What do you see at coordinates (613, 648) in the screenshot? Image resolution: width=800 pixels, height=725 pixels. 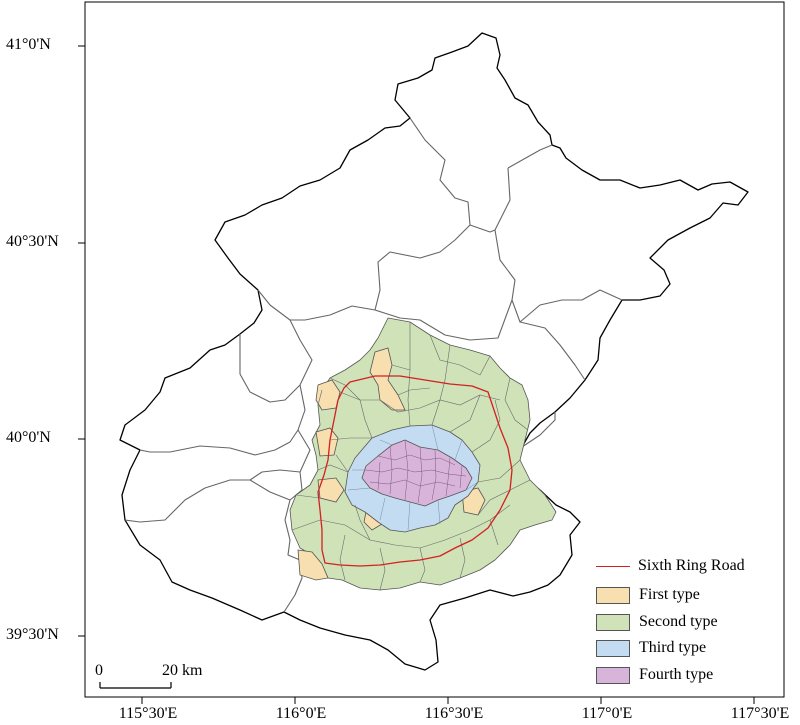 I see `legend-swatch-third` at bounding box center [613, 648].